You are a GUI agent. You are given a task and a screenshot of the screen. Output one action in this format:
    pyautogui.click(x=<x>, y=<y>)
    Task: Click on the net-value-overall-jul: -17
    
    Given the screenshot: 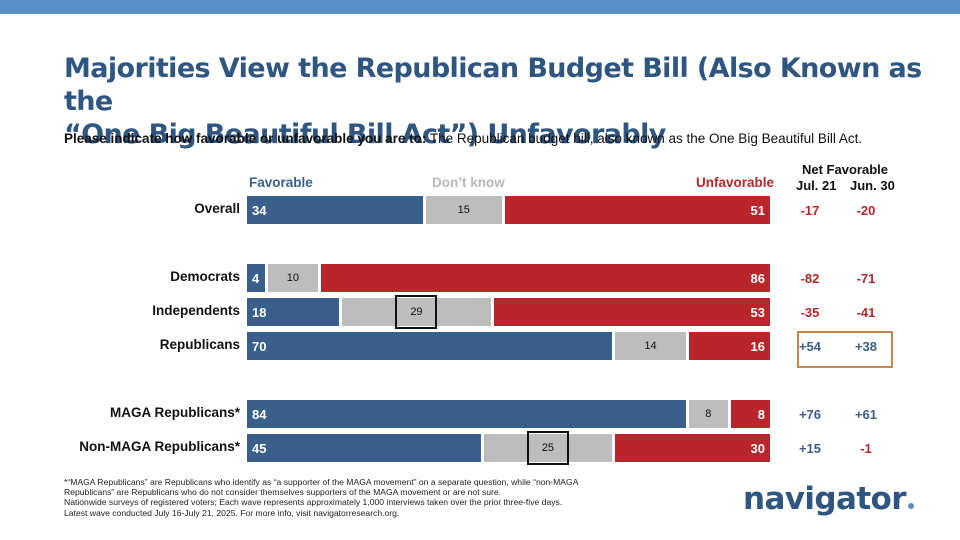 What is the action you would take?
    pyautogui.click(x=810, y=210)
    